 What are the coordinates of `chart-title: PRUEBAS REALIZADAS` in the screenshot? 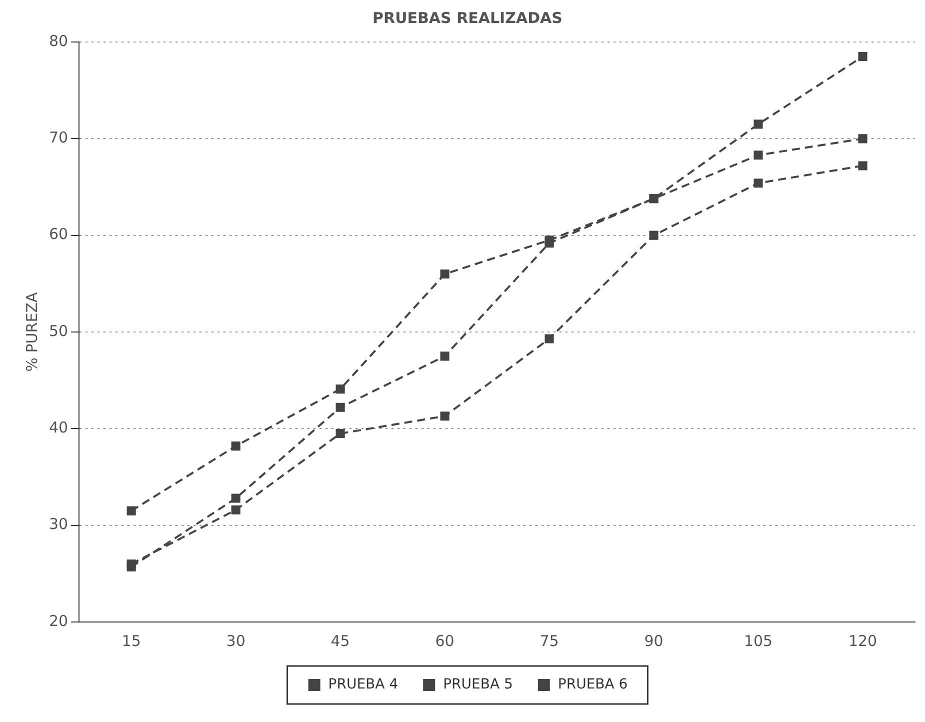 It's located at (467, 17).